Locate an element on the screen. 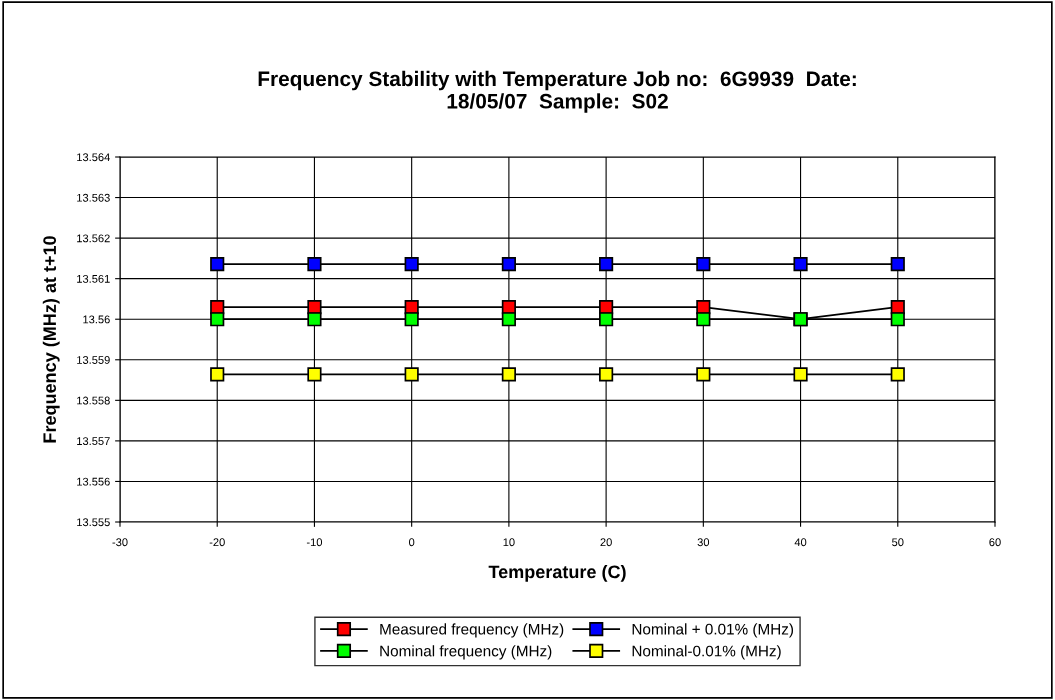 This screenshot has width=1055, height=700. y-tick-label: 13.564 is located at coordinates (93, 157).